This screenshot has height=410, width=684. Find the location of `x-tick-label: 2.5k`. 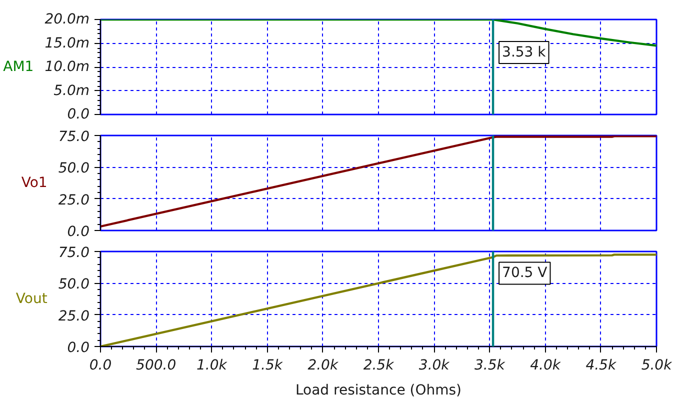

x-tick-label: 2.5k is located at coordinates (379, 366).